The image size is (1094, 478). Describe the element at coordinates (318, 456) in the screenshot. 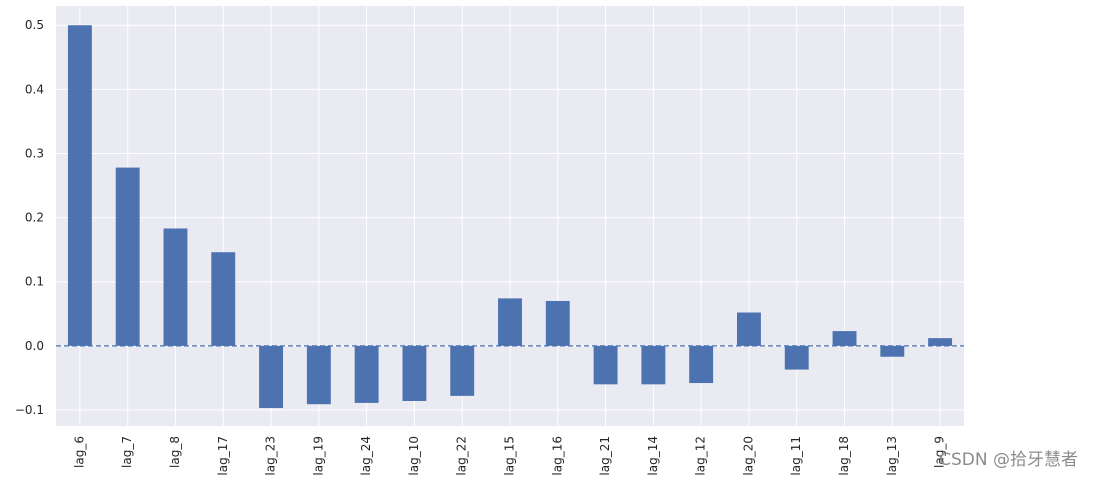

I see `x-tick-label: lag_19` at that location.